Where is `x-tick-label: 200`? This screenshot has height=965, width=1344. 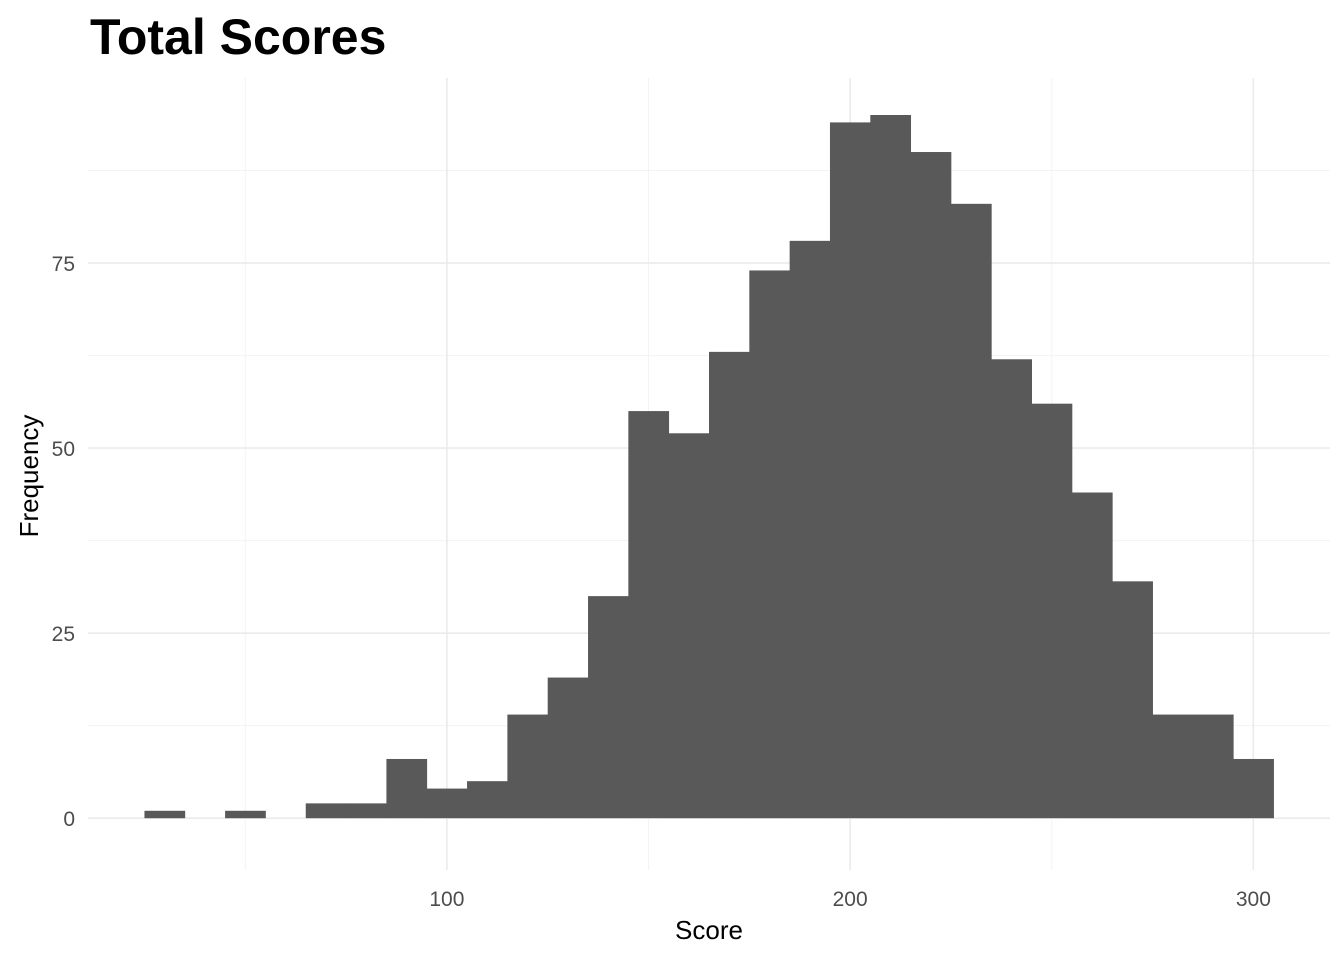 x-tick-label: 200 is located at coordinates (850, 899).